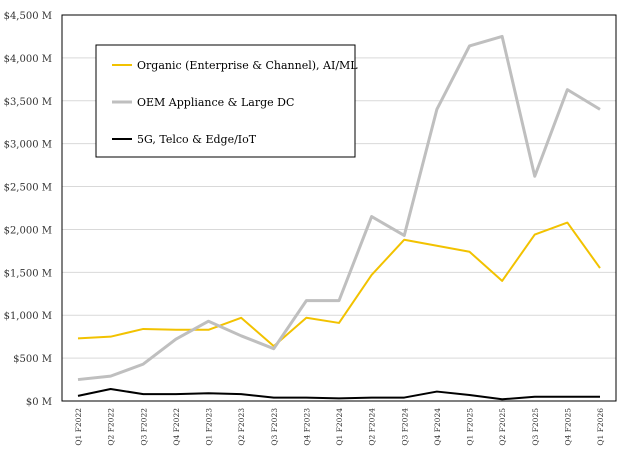 This screenshot has height=451, width=628. I want to click on x-tick-label: Q2 F2024, so click(372, 427).